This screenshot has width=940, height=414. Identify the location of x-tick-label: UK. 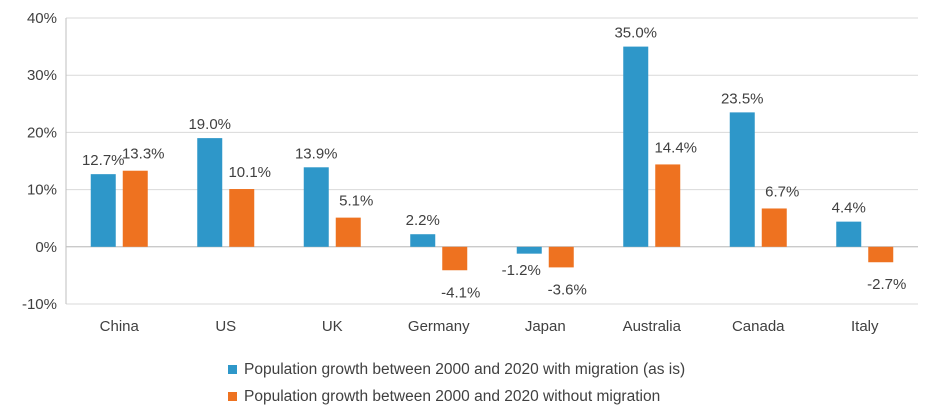
(332, 326).